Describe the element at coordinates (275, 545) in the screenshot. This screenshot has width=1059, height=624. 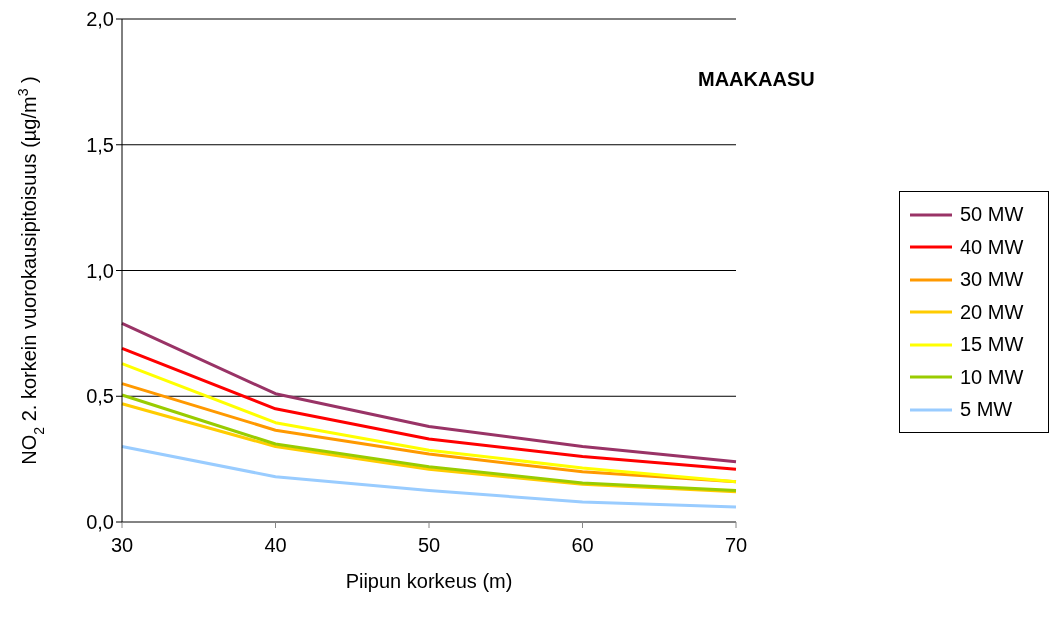
I see `x-tick-label: 40` at that location.